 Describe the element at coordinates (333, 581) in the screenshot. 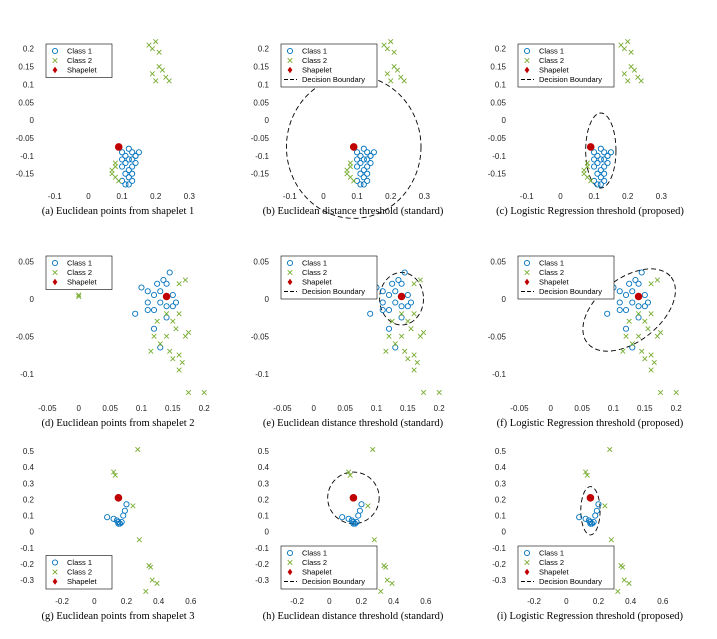

I see `legend-label-boundary: Decision Boundary` at that location.